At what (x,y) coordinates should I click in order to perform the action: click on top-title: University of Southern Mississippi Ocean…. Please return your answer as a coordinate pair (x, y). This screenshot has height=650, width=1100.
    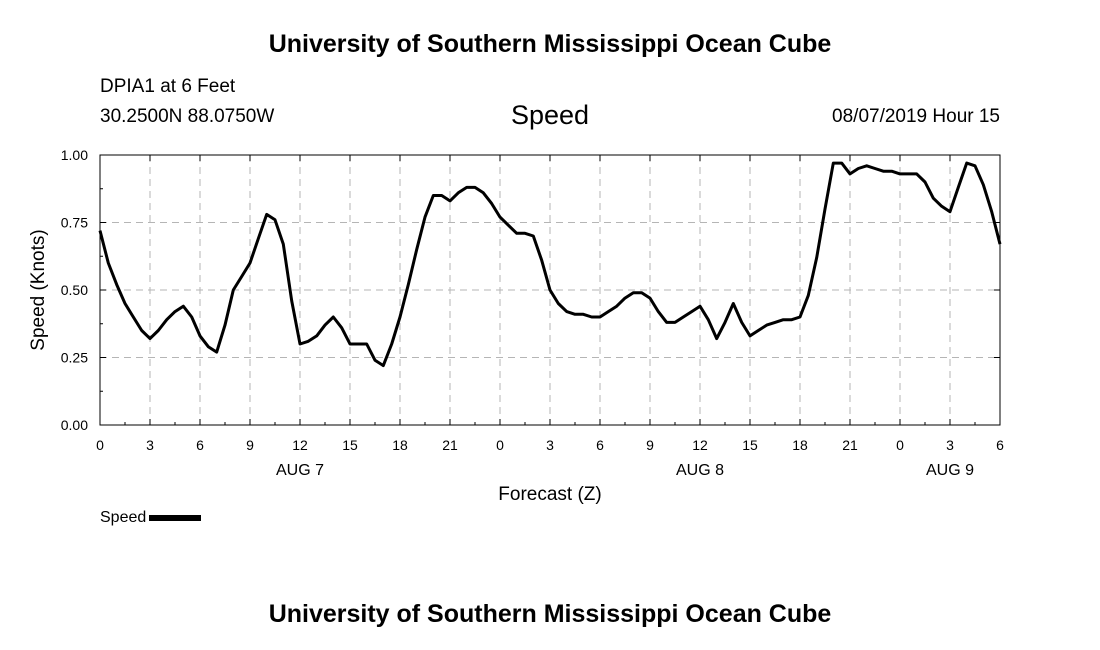
    Looking at the image, I should click on (550, 44).